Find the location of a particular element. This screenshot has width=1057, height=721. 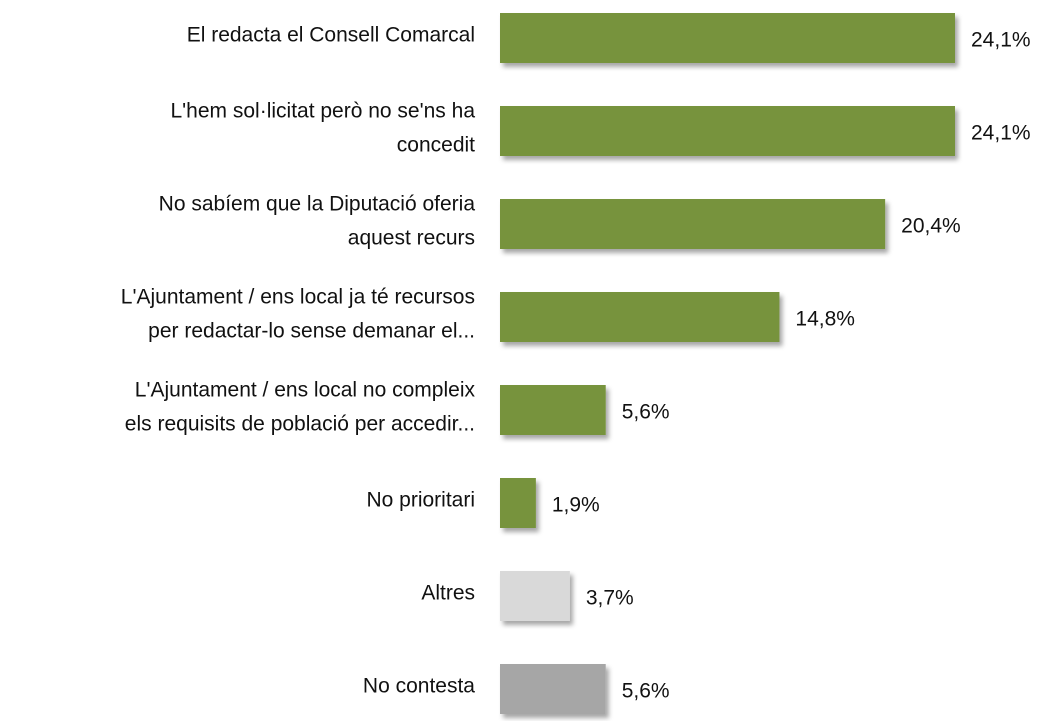

value-label: 1,9% is located at coordinates (576, 505).